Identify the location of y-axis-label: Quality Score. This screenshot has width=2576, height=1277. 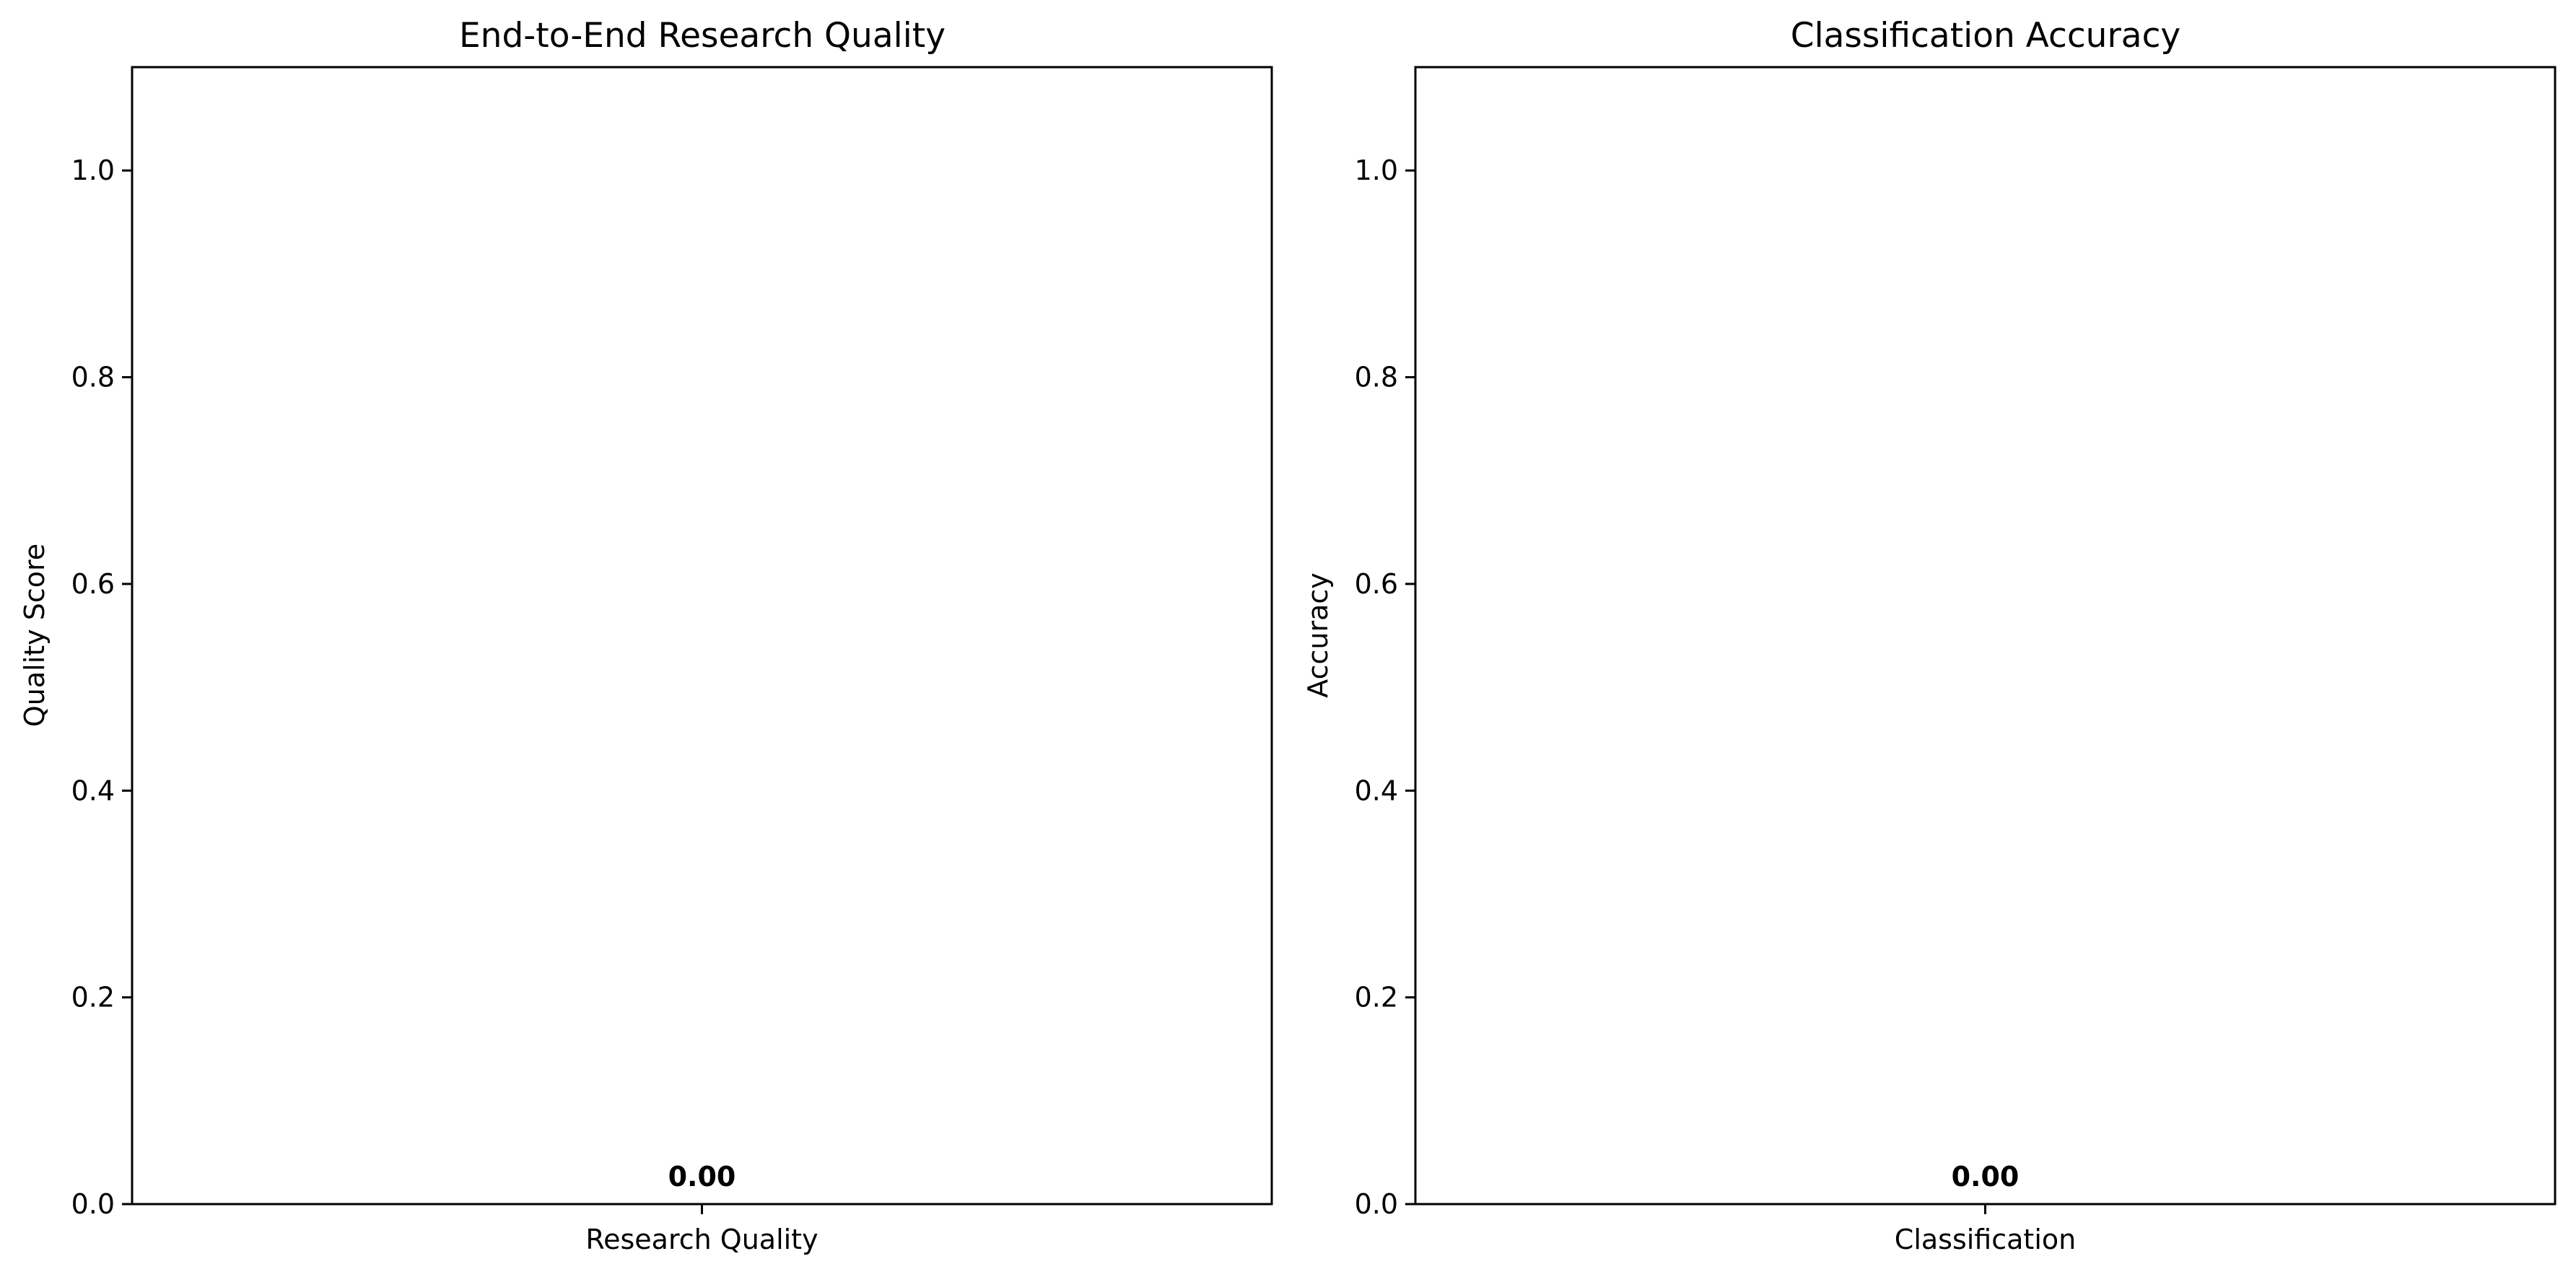
(35, 635).